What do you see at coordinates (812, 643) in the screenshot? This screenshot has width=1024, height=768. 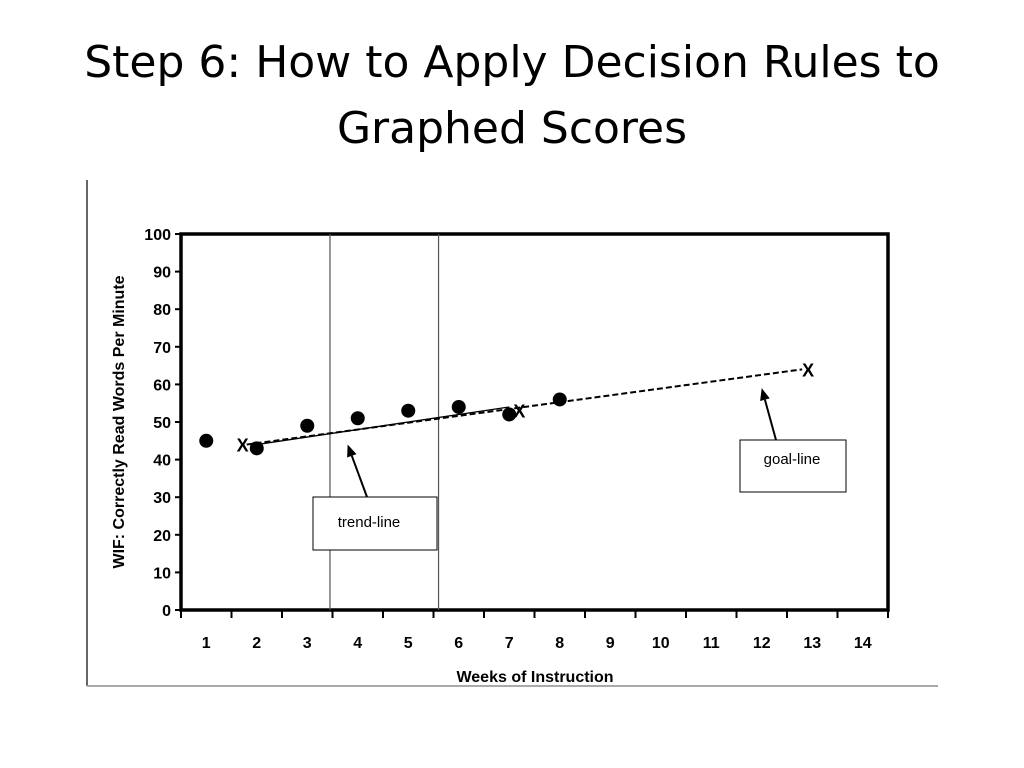 I see `x-tick-label: 13` at bounding box center [812, 643].